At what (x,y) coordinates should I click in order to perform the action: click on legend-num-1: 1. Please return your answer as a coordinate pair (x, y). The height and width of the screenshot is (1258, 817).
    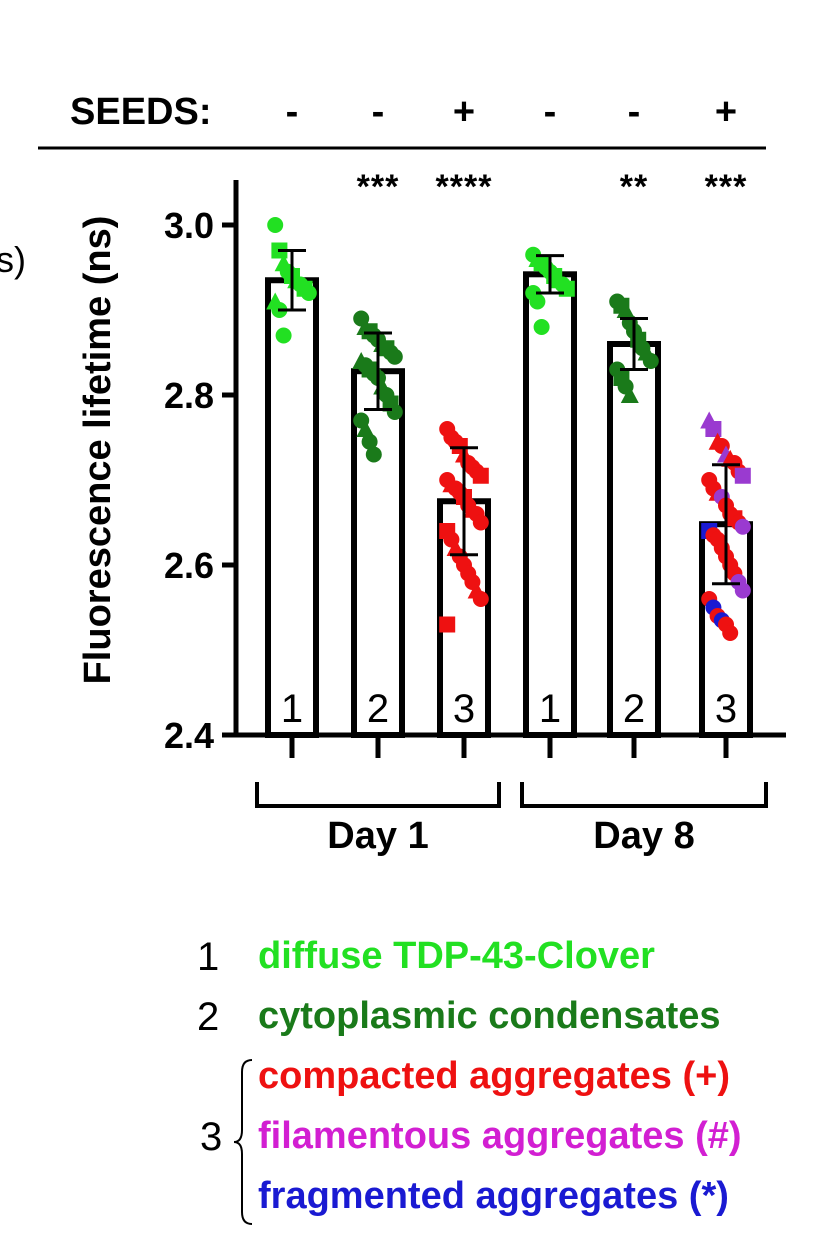
    Looking at the image, I should click on (208, 957).